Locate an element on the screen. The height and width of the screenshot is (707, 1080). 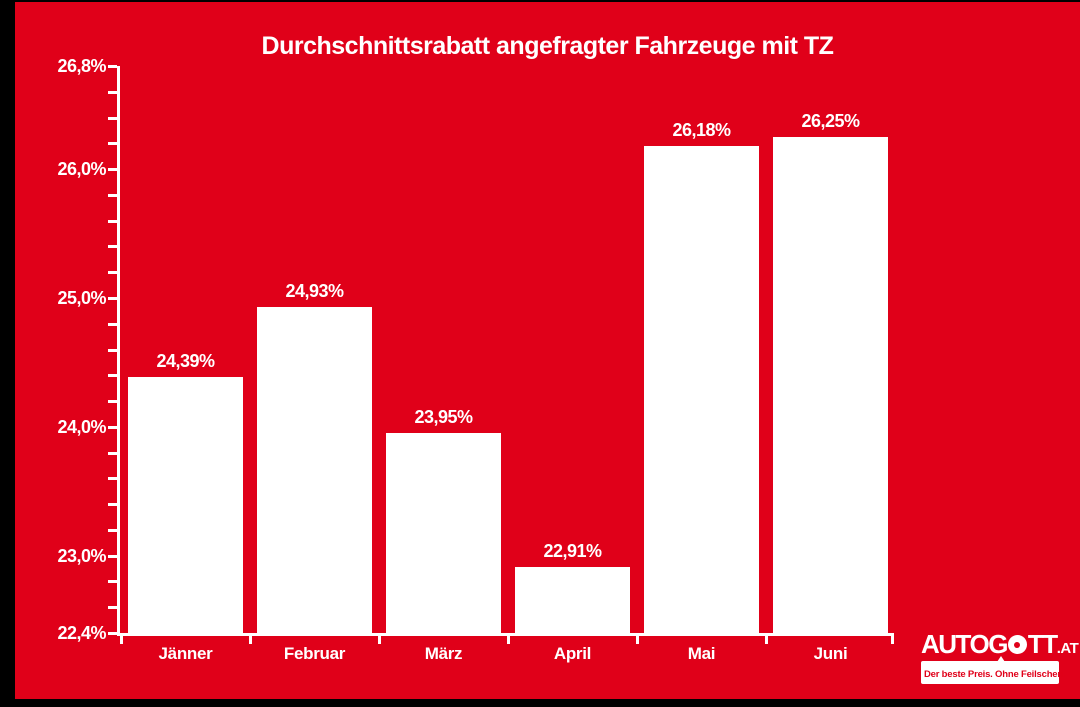
logo-tagline-bubble: Der beste Preis. Ohne Feilschen. is located at coordinates (993, 670).